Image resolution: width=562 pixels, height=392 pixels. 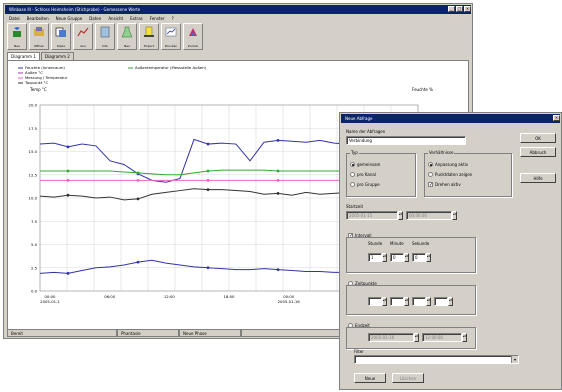 I want to click on menu-fenster: Fenster, so click(x=157, y=18).